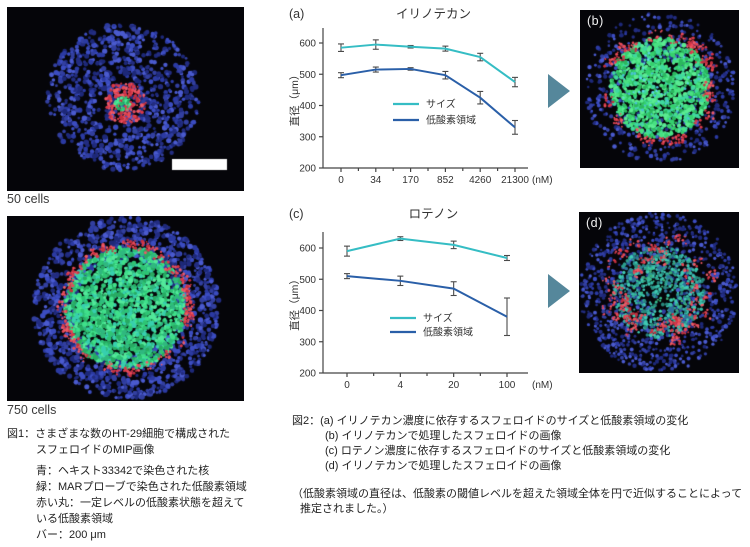 Image resolution: width=750 pixels, height=547 pixels. Describe the element at coordinates (123, 471) in the screenshot. I see `caption-line: 青：ヘキスト33342で染色された核` at that location.